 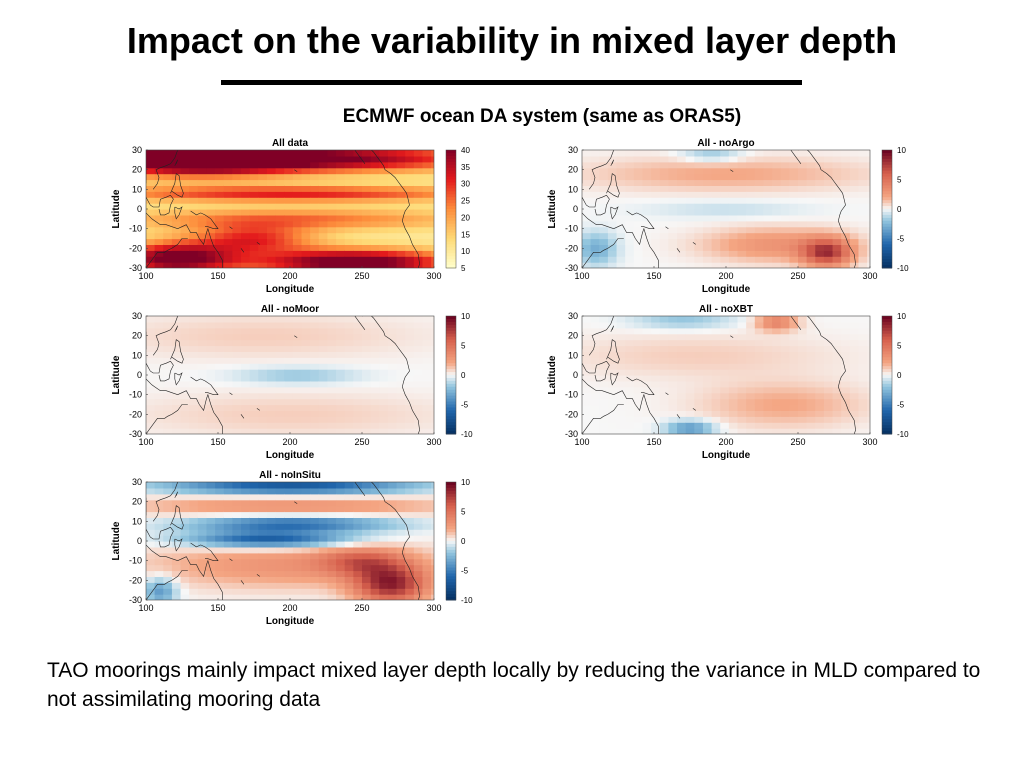 What do you see at coordinates (433, 608) in the screenshot?
I see `x-tick-label: 300` at bounding box center [433, 608].